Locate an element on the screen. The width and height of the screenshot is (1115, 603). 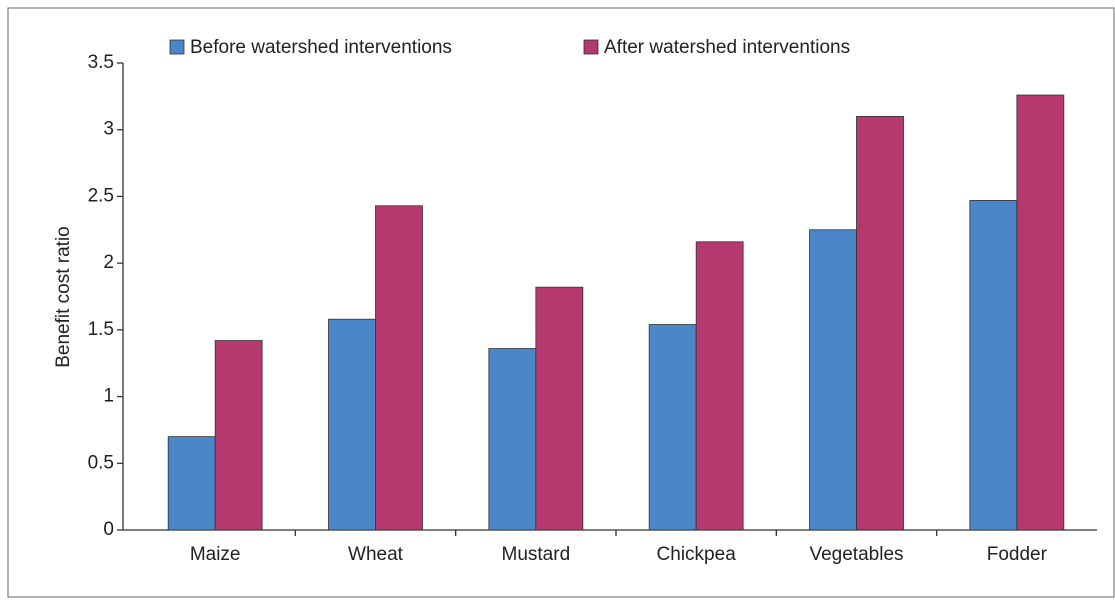
y-axis-label: Benefit cost ratio is located at coordinates (63, 297).